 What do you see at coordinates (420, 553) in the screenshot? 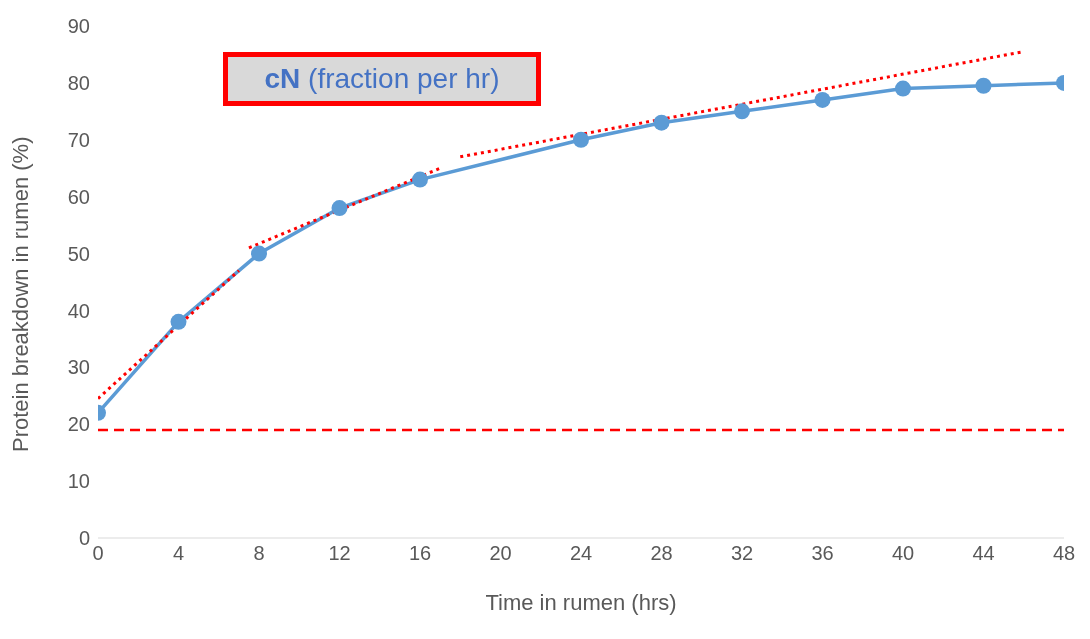
I see `x-tick-label: 16` at bounding box center [420, 553].